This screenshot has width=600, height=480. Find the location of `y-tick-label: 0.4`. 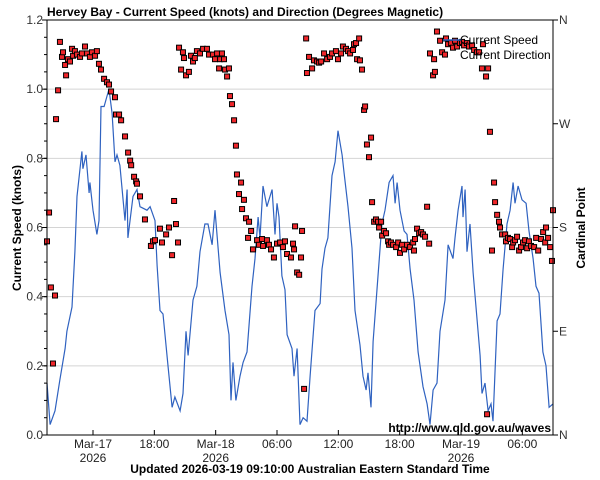

y-tick-label: 0.4 is located at coordinates (34, 297).